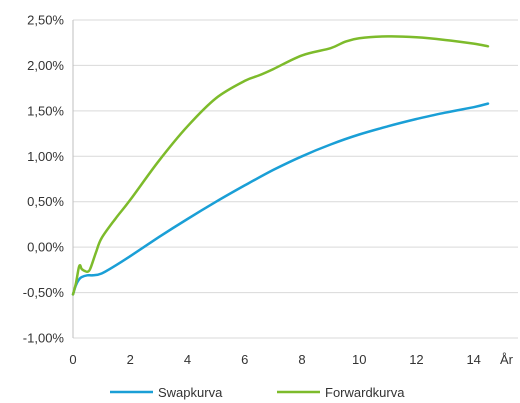 The width and height of the screenshot is (520, 403). I want to click on legend-label: Forwardkurva, so click(365, 392).